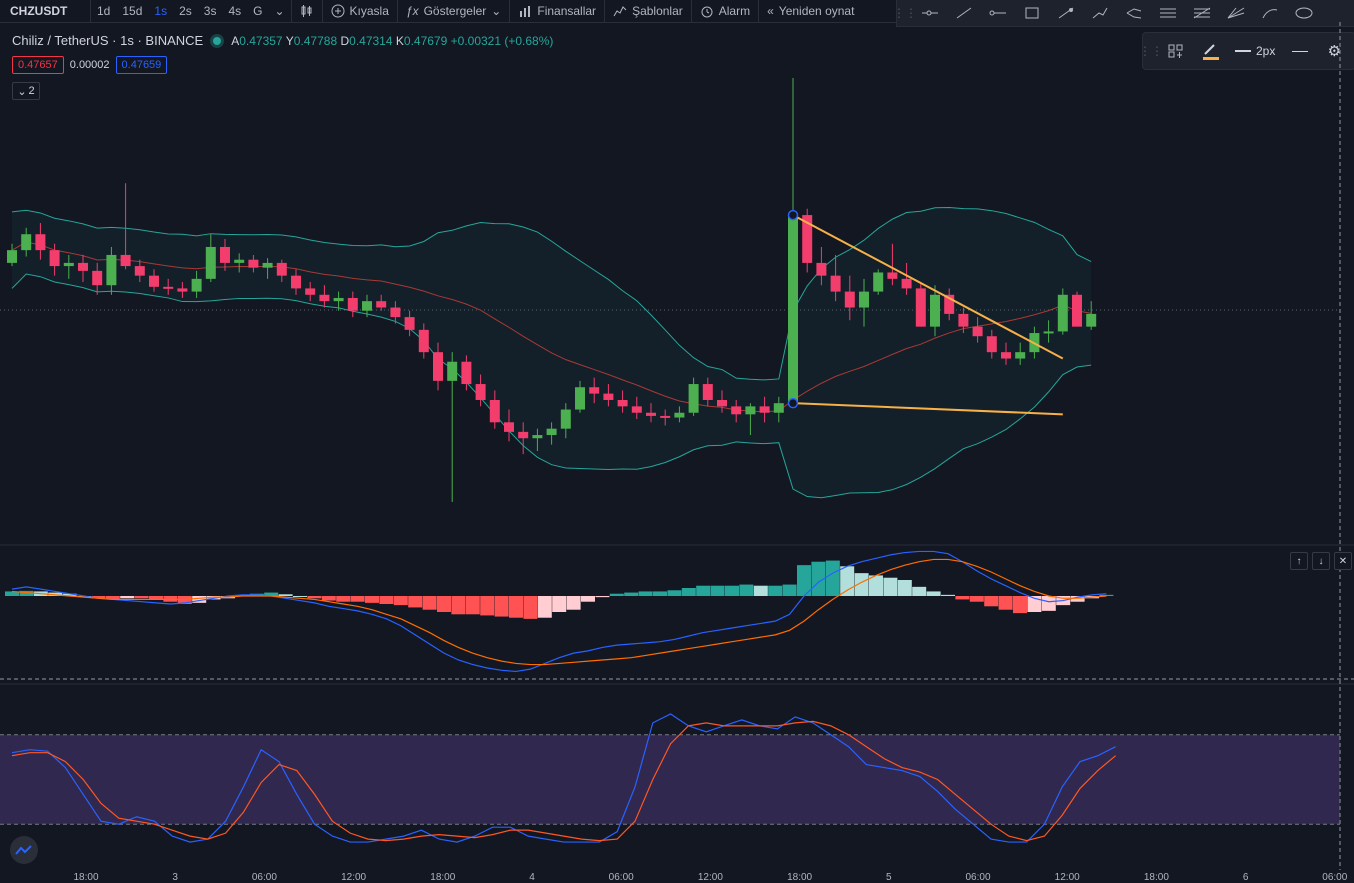 This screenshot has width=1354, height=883. Describe the element at coordinates (1168, 13) in the screenshot. I see `parallel-channel-icon` at that location.